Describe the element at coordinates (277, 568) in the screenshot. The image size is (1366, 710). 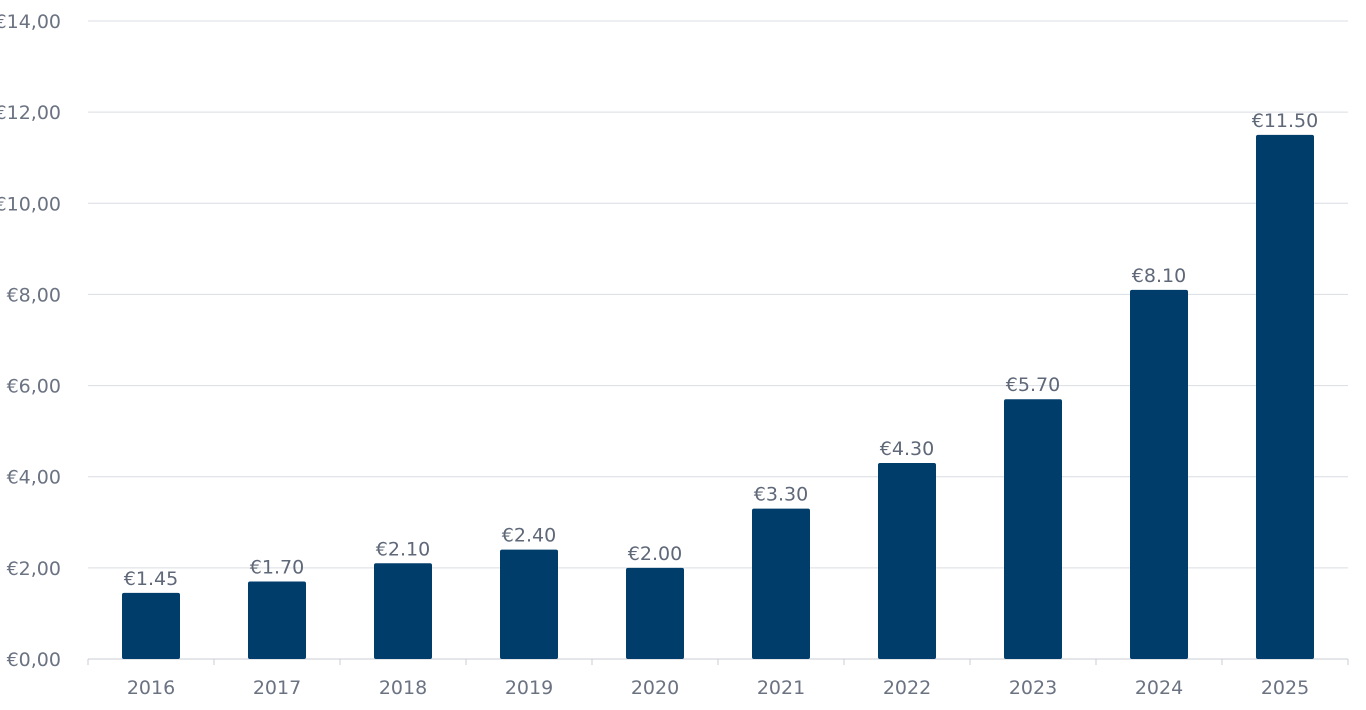
I see `data-label-2017: €1.70` at that location.